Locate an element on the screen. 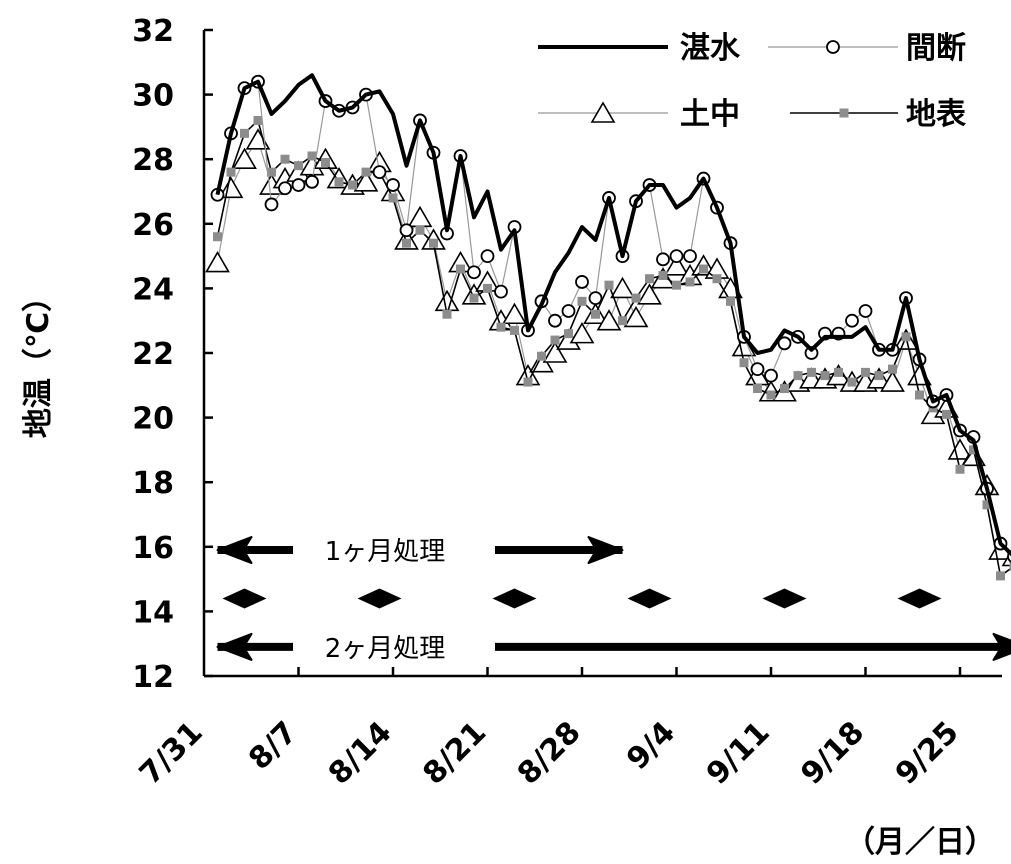 Image resolution: width=1011 pixels, height=864 pixels. x-tick-label: 9/25 is located at coordinates (927, 753).